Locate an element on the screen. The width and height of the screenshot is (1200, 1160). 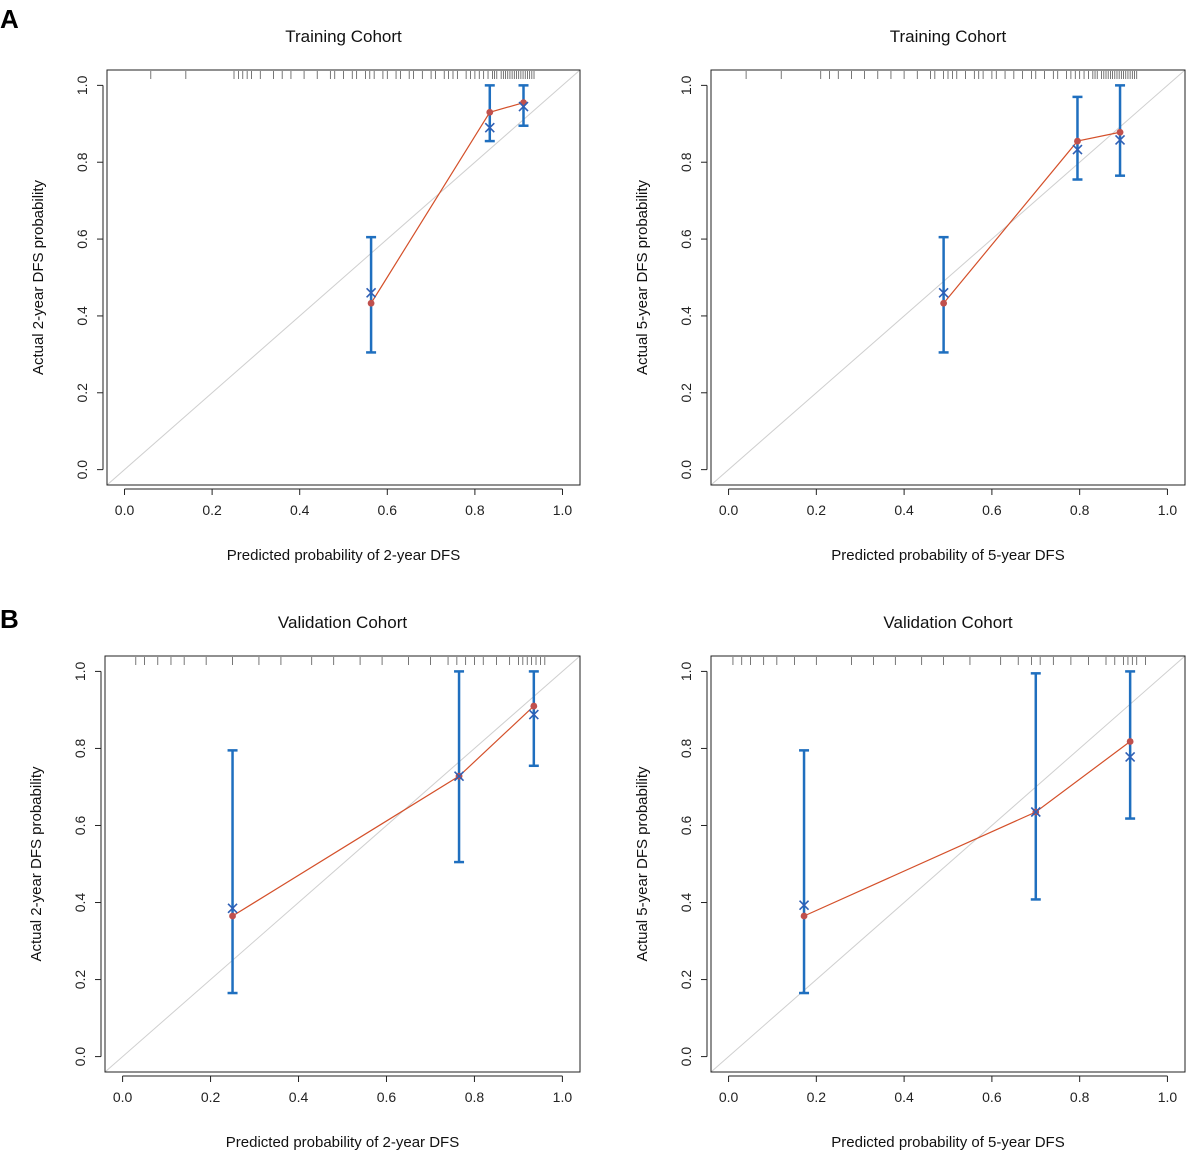
panel-letter-b: B is located at coordinates (9, 619).